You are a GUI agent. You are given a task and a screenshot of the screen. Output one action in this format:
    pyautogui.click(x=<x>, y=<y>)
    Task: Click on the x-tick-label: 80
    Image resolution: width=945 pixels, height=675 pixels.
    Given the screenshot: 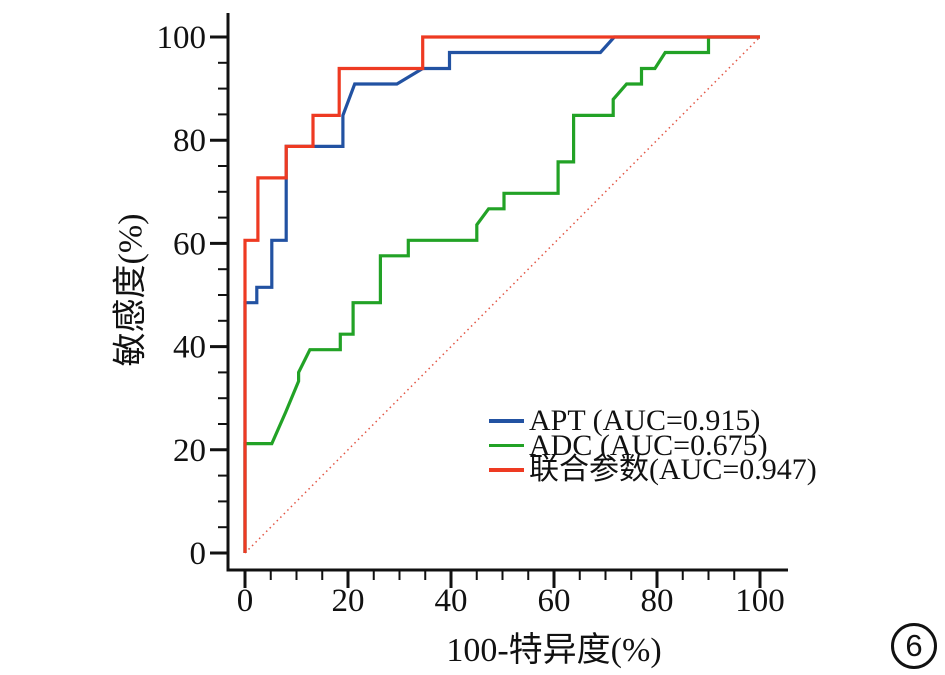 What is the action you would take?
    pyautogui.click(x=657, y=601)
    